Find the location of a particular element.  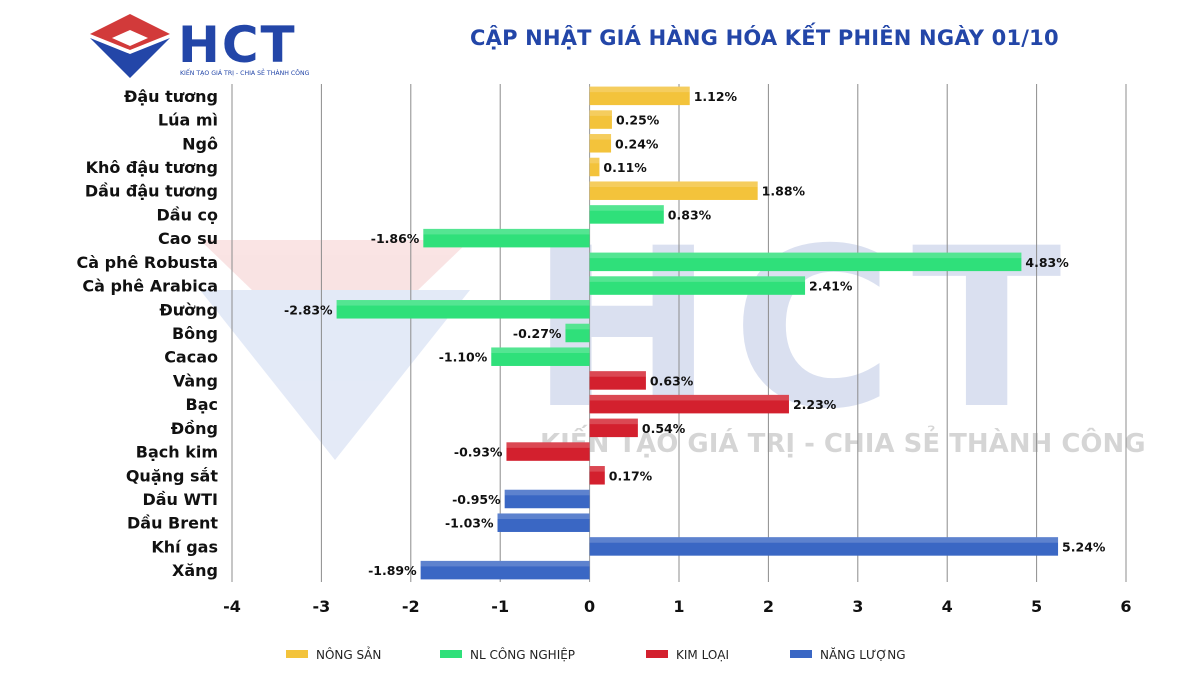

data-label: 0.24% is located at coordinates (637, 143).